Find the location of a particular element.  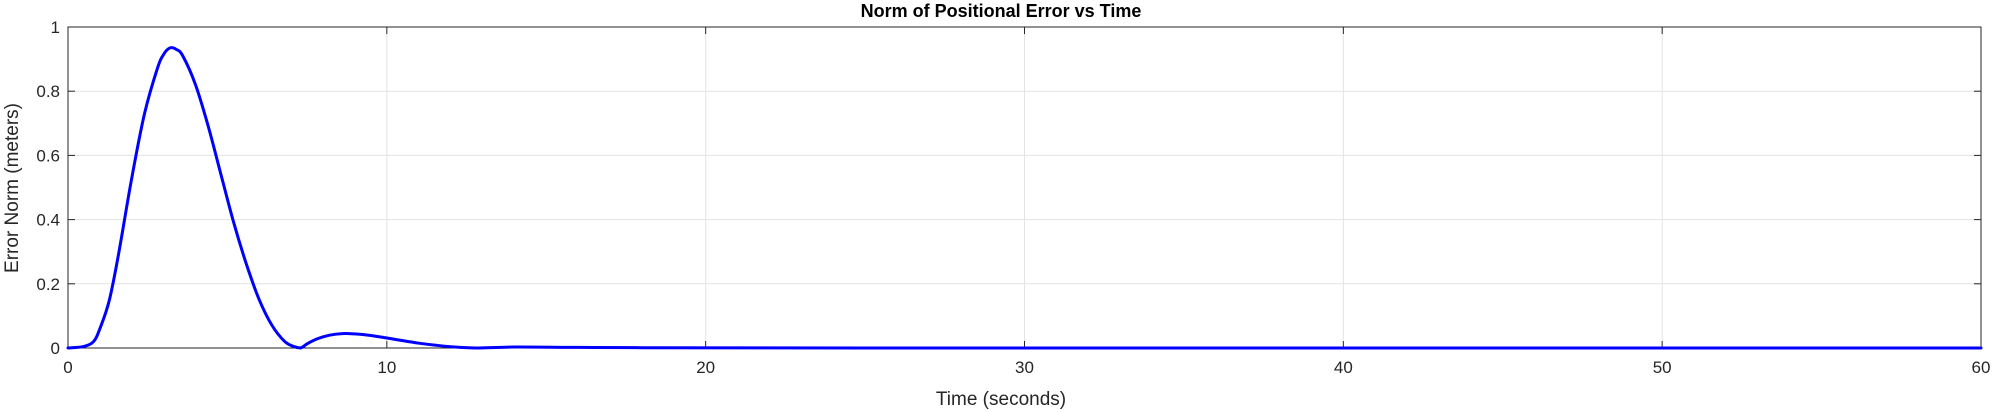

x-tick-label: 20 is located at coordinates (705, 367).